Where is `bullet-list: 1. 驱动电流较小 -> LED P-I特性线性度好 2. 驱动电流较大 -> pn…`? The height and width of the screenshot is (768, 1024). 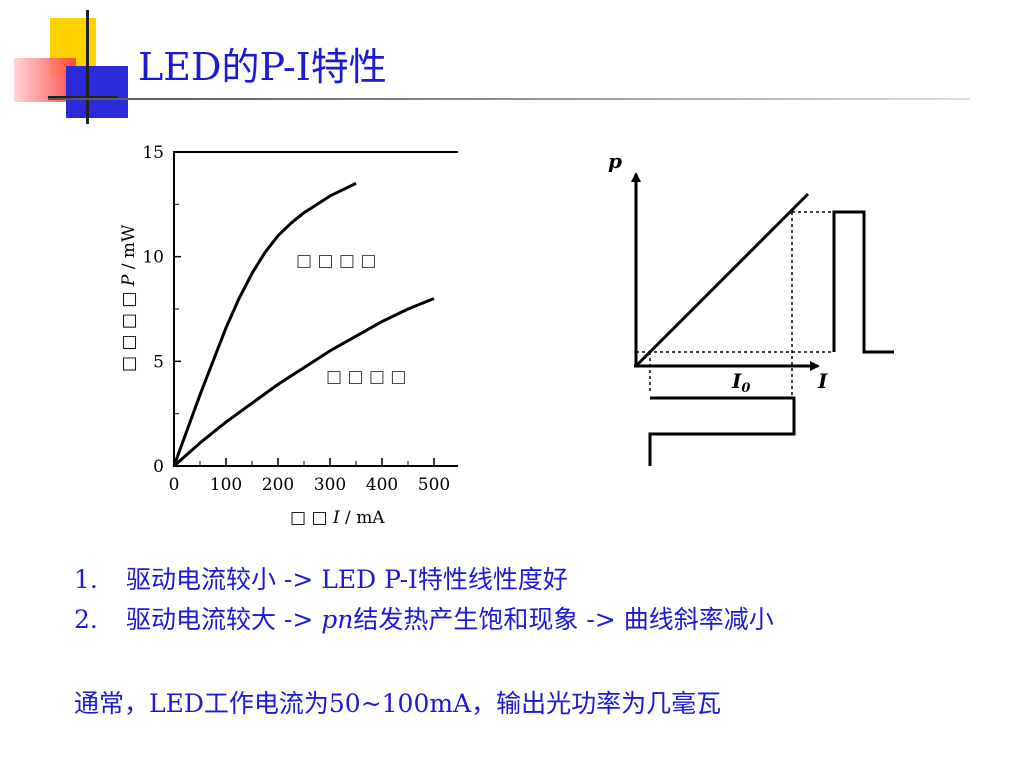
bullet-list: 1. 驱动电流较小 -> LED P-I特性线性度好 2. 驱动电流较大 -> pn… is located at coordinates (424, 600).